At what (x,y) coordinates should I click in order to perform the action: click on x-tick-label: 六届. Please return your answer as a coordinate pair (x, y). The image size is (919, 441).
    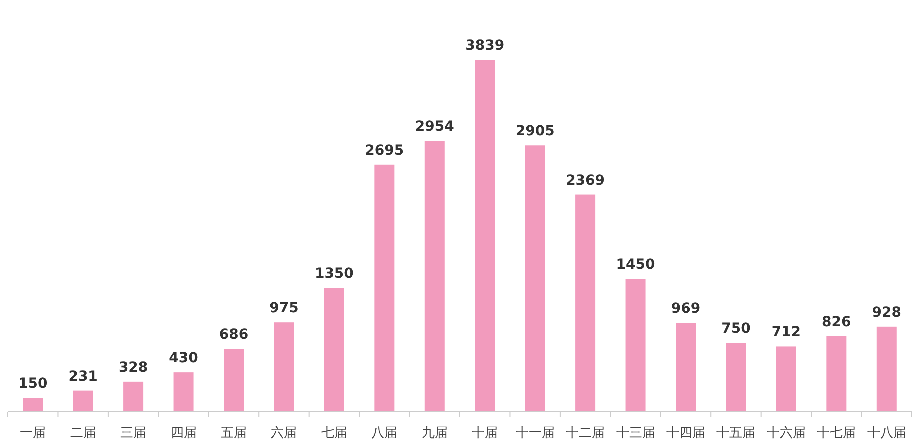
    Looking at the image, I should click on (284, 433).